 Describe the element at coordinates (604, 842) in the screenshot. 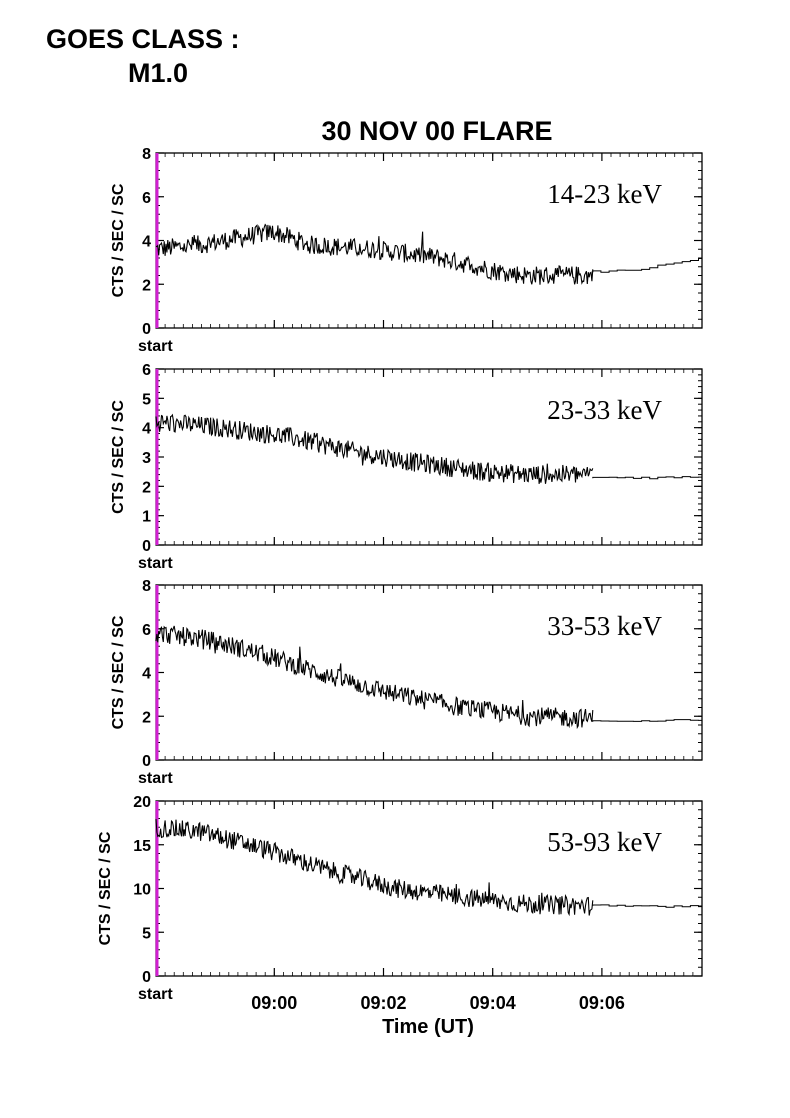

I see `energy-band-label: 53-93 keV` at that location.